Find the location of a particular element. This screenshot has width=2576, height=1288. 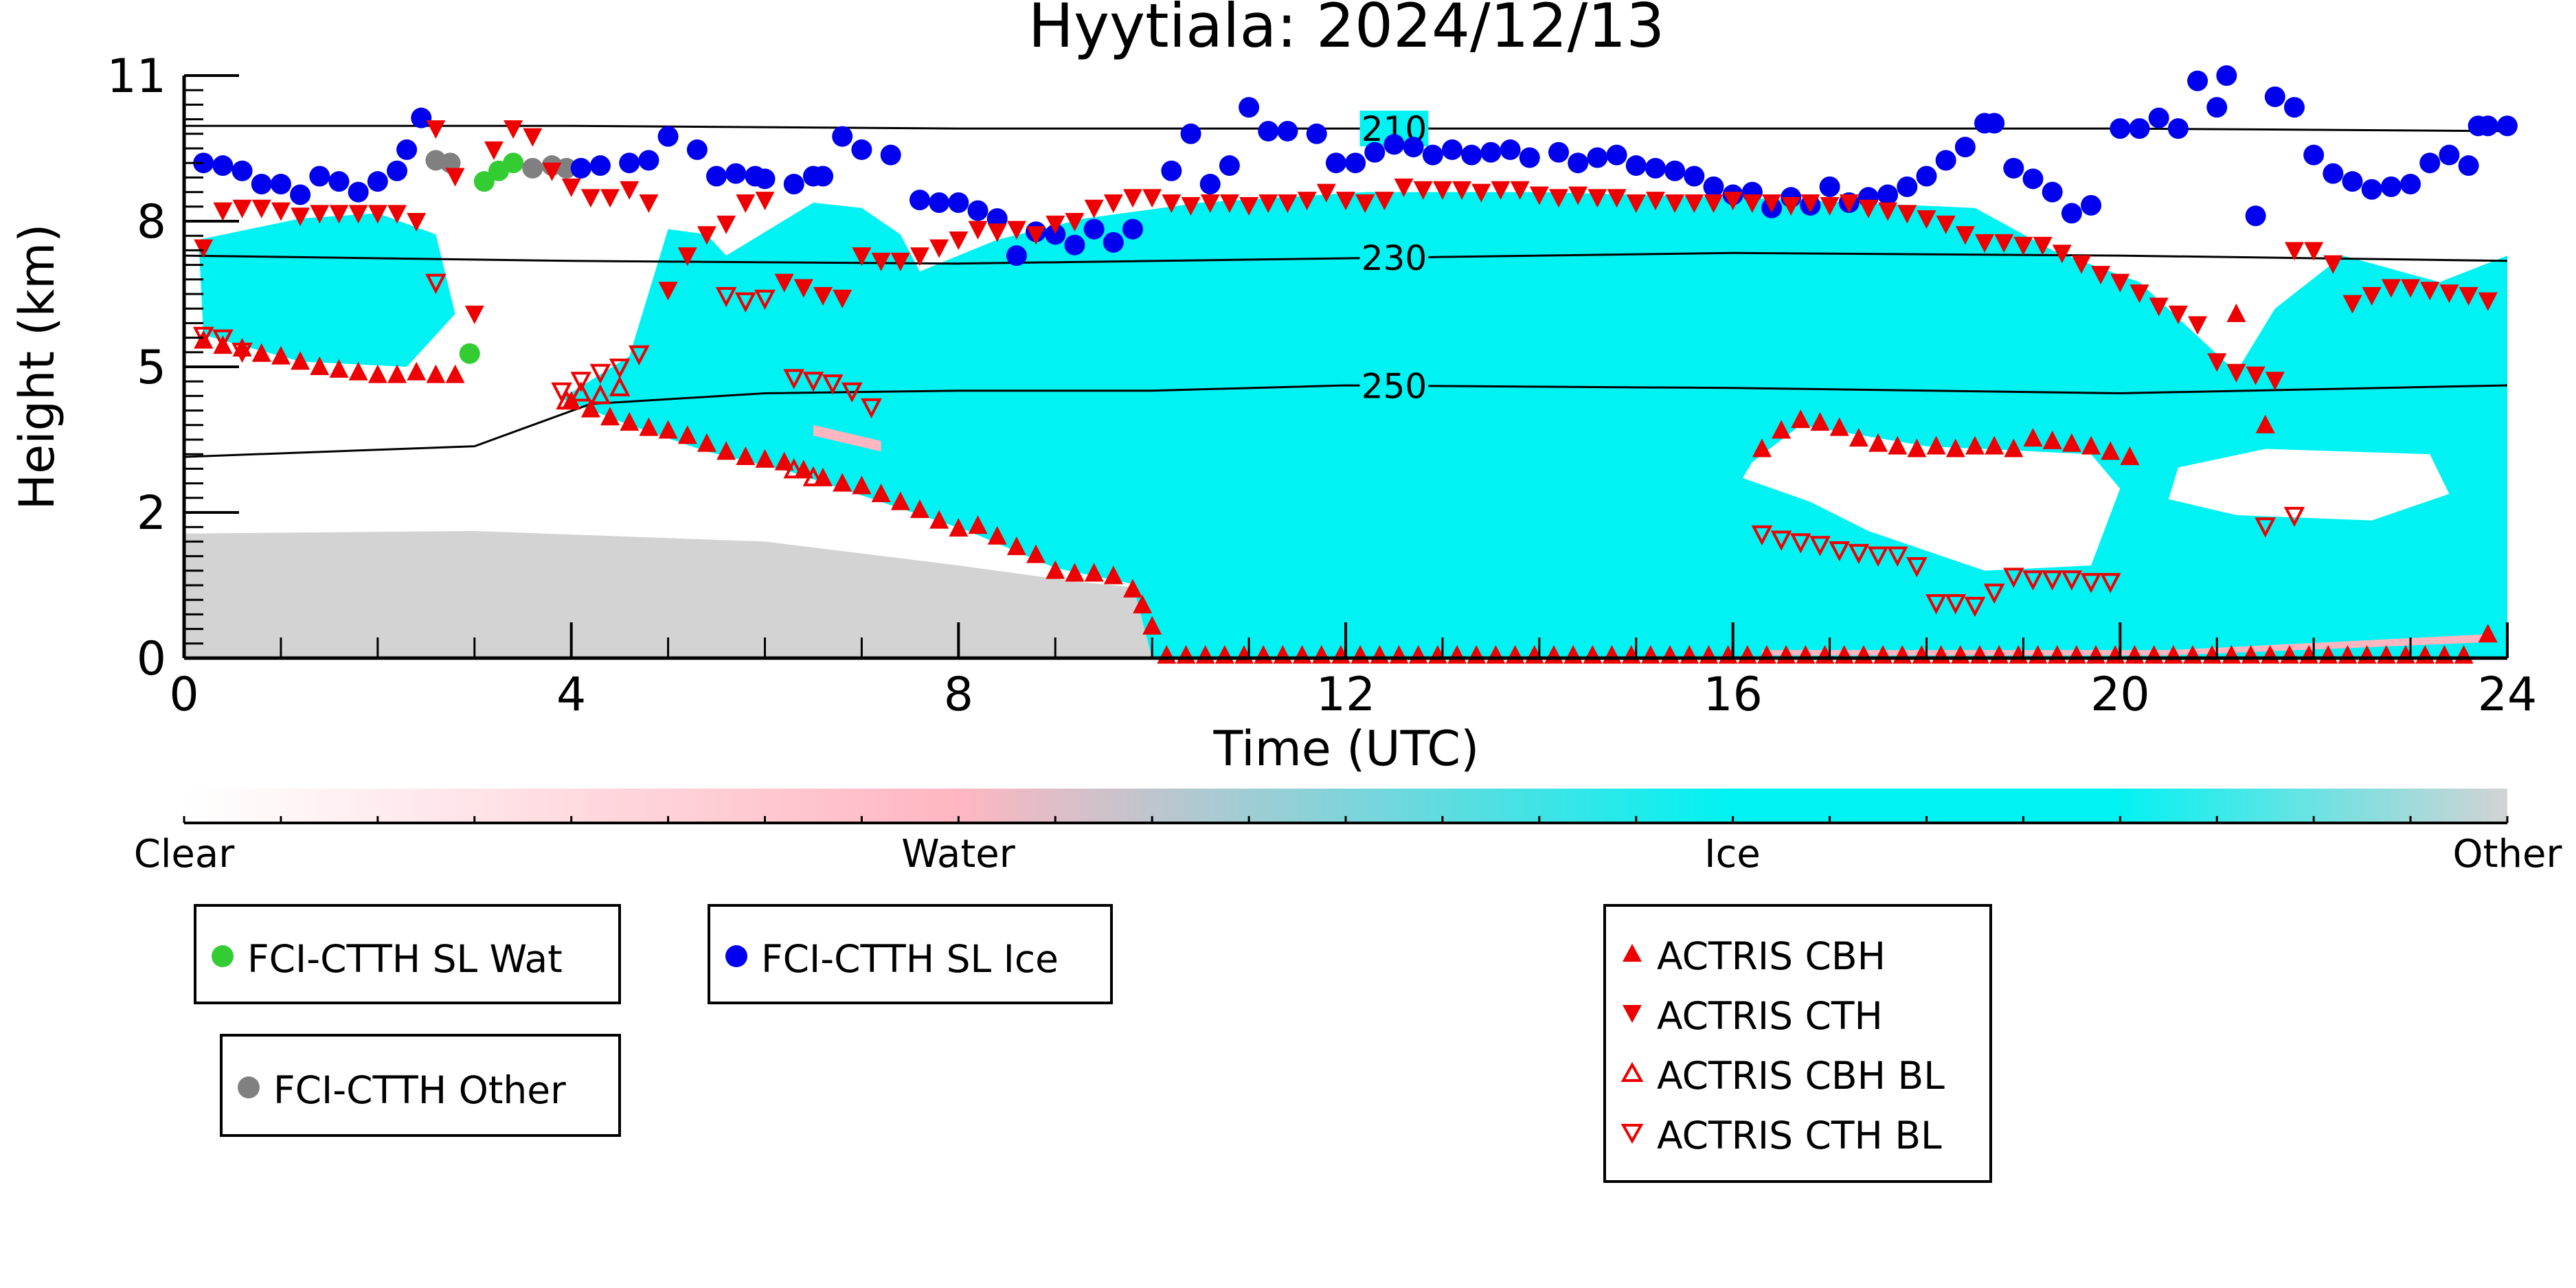

legend-label: ACTRIS CTH BL is located at coordinates (1799, 1135).